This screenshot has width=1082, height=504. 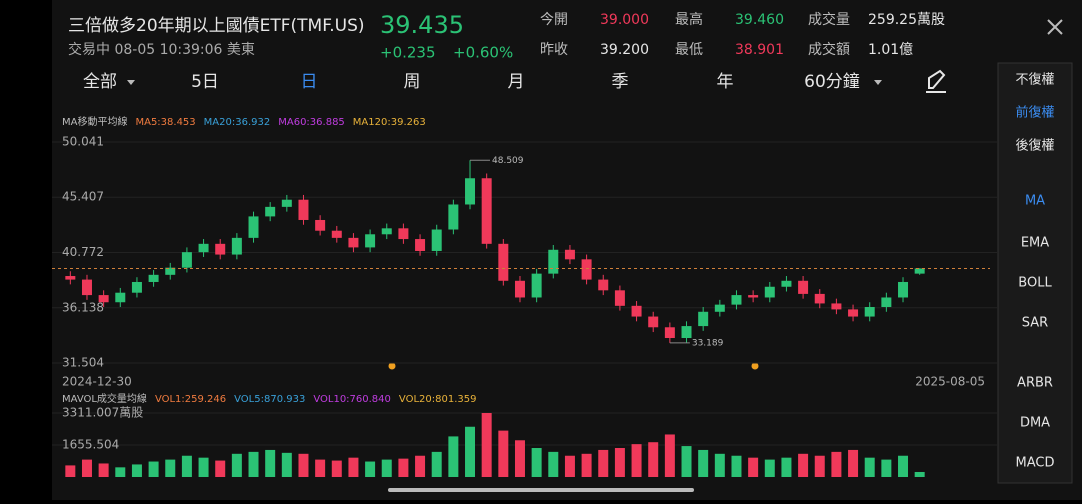 I want to click on stat-label: 成交額, so click(x=829, y=49).